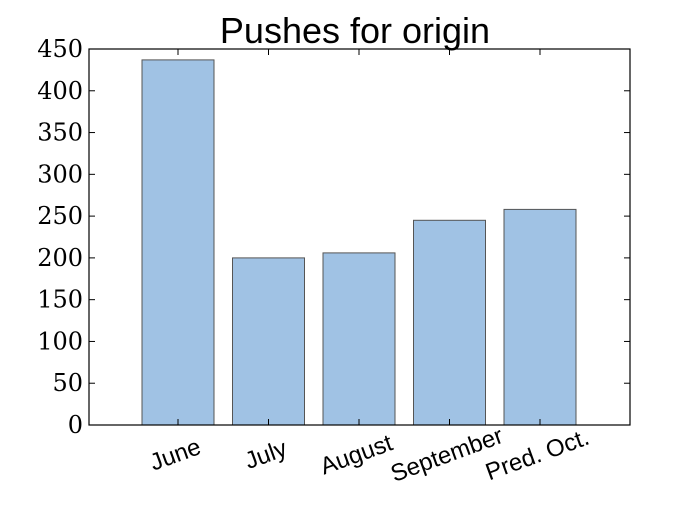 The height and width of the screenshot is (505, 700). I want to click on y-tick-label-8: 400, so click(60, 91).